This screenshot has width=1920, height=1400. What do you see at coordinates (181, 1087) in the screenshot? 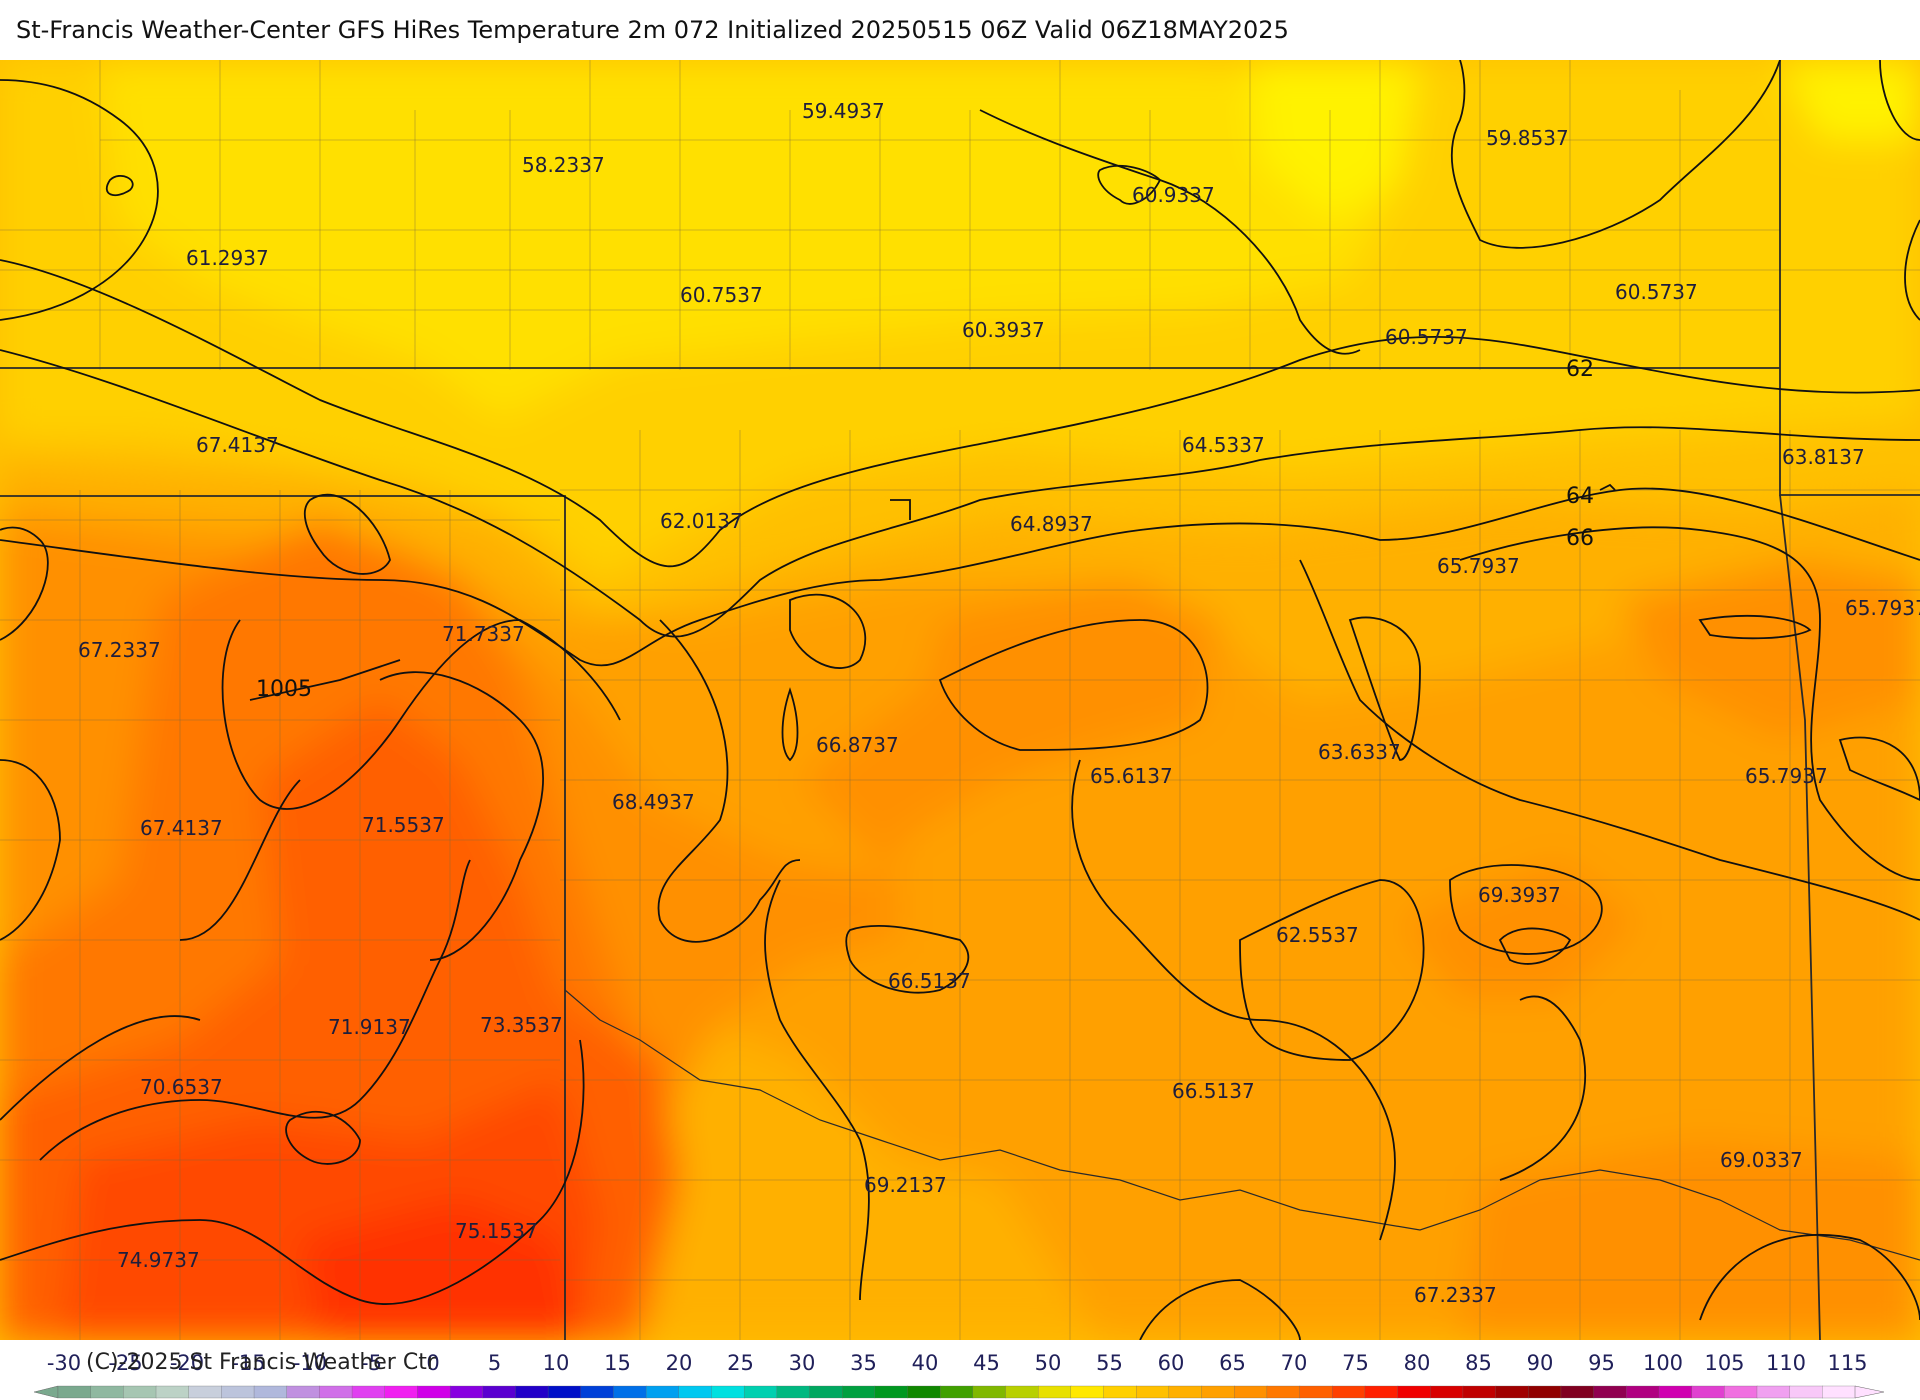
I see `temp-label: 70.6537` at bounding box center [181, 1087].